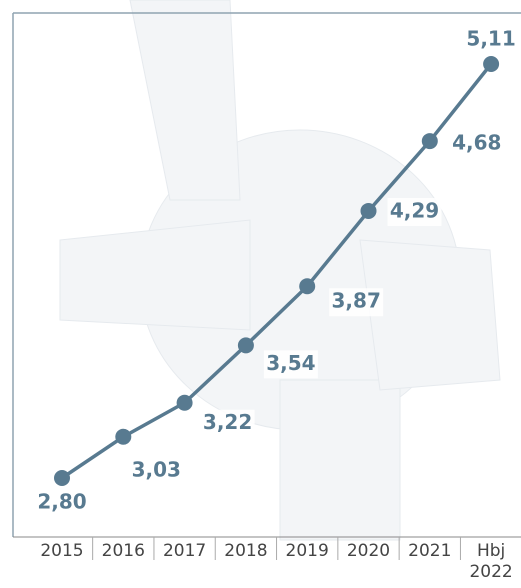  I want to click on value-label: 3,54, so click(290, 363).